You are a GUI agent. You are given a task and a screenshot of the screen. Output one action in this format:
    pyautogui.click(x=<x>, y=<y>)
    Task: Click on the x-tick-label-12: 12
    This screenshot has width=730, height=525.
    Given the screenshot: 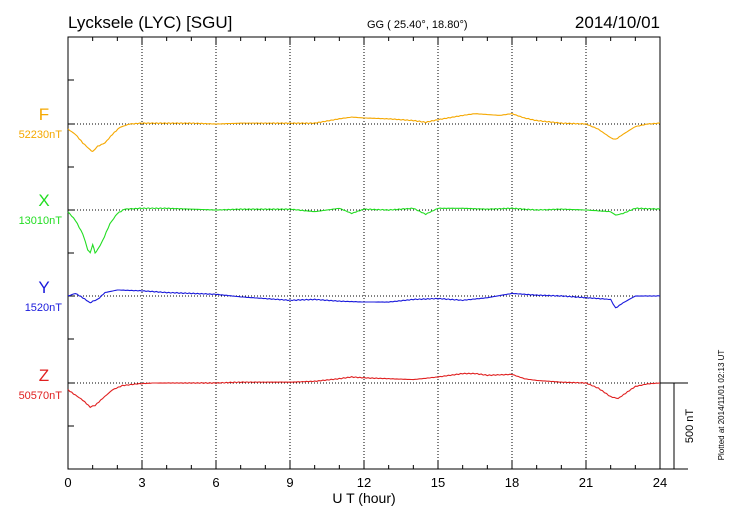 What is the action you would take?
    pyautogui.click(x=364, y=482)
    